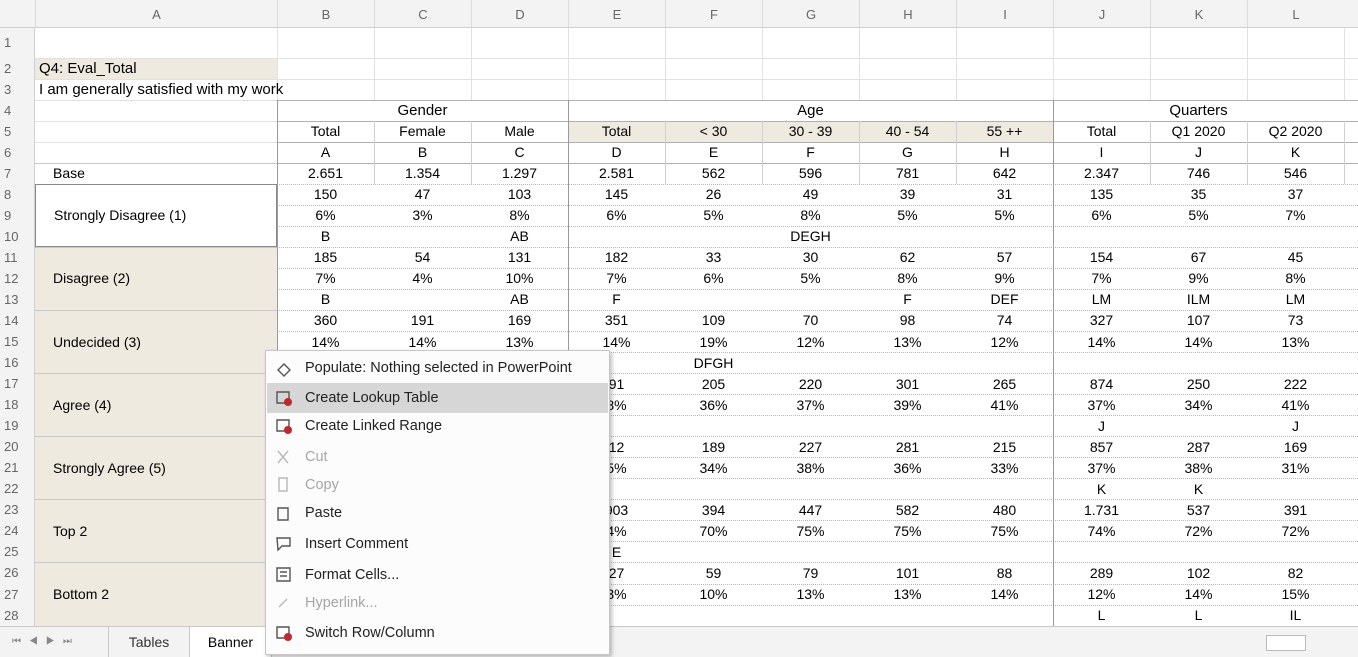 This screenshot has height=657, width=1358. I want to click on data-cell: 135, so click(1101, 194).